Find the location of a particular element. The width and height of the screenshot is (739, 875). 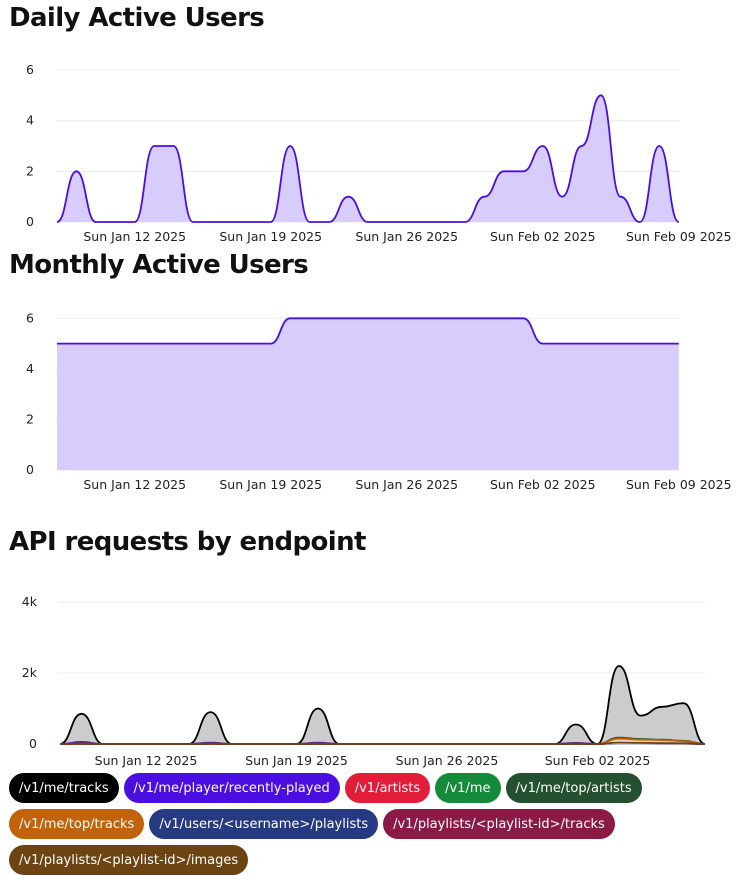

legend-item-label: /v1/artists is located at coordinates (387, 788).